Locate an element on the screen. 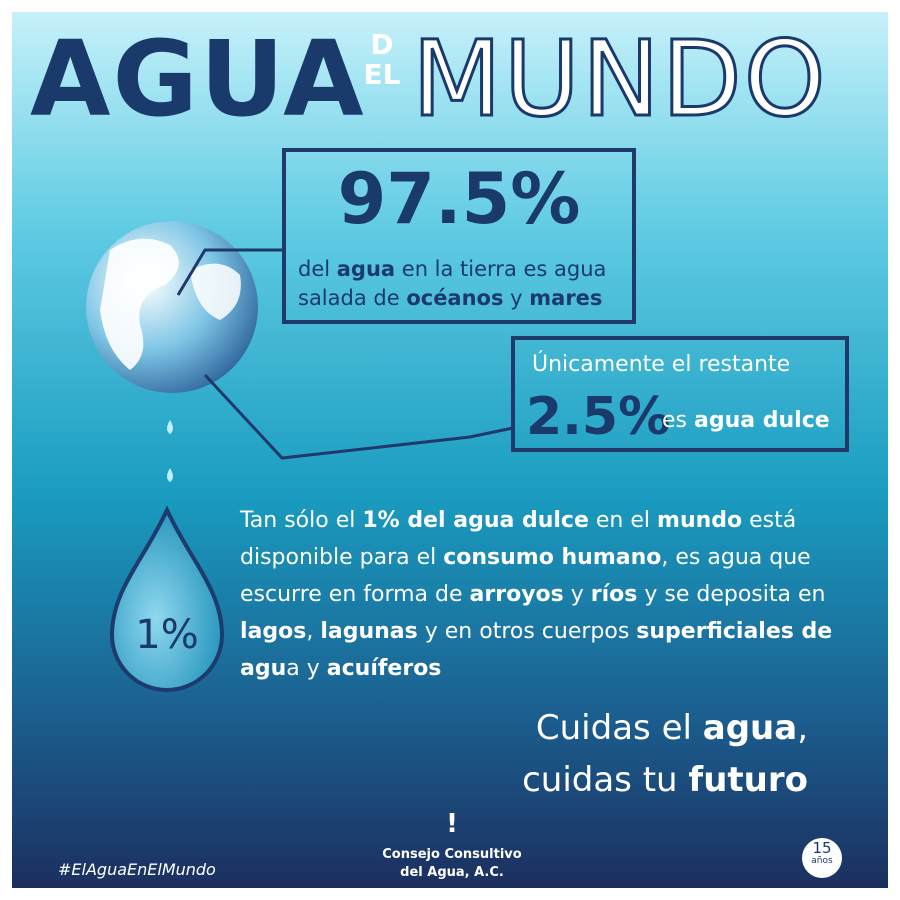 Image resolution: width=900 pixels, height=900 pixels. slogan-line: cuidas tu futuro is located at coordinates (624, 780).